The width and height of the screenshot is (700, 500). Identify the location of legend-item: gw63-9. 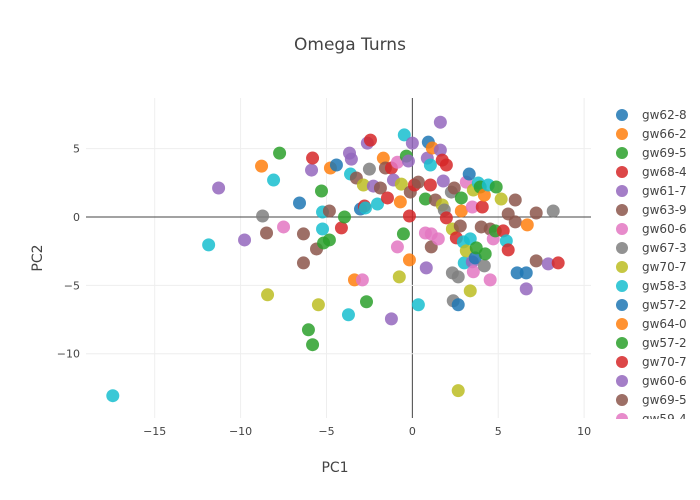
(651, 210).